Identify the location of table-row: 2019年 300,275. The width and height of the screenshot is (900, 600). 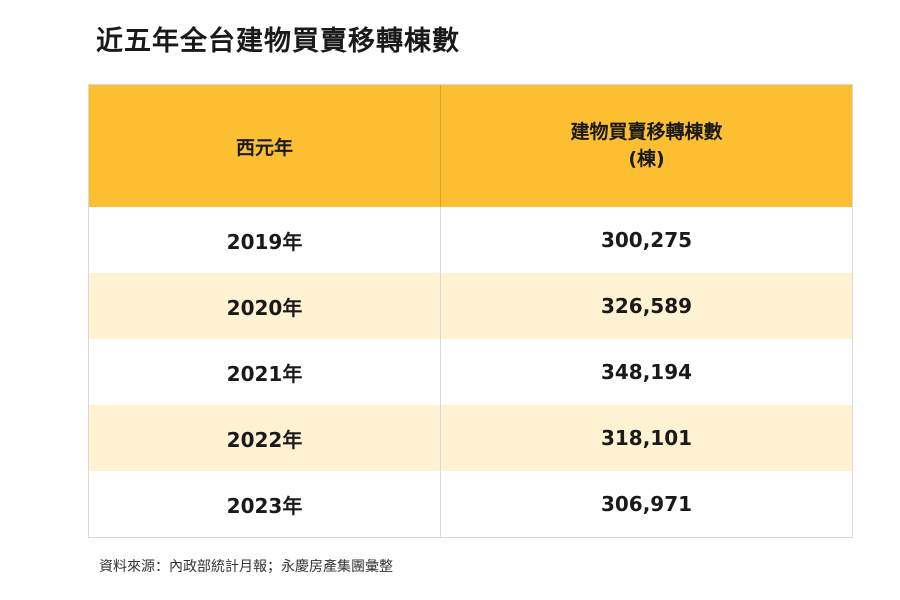
(470, 240).